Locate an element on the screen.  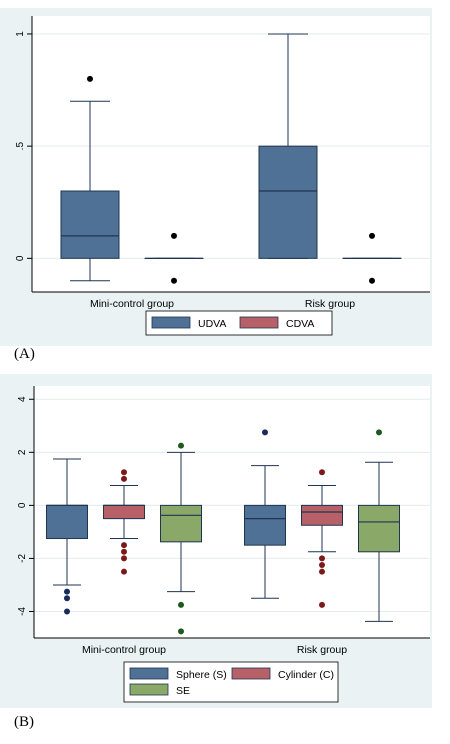
y-tick-label: 4 is located at coordinates (22, 399).